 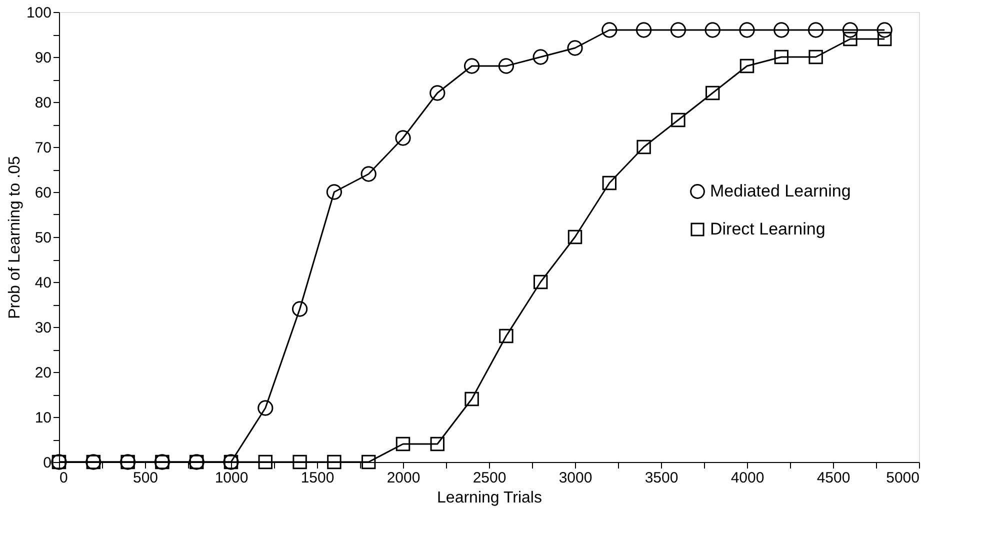 I want to click on x-tick-label: 2500, so click(x=489, y=478).